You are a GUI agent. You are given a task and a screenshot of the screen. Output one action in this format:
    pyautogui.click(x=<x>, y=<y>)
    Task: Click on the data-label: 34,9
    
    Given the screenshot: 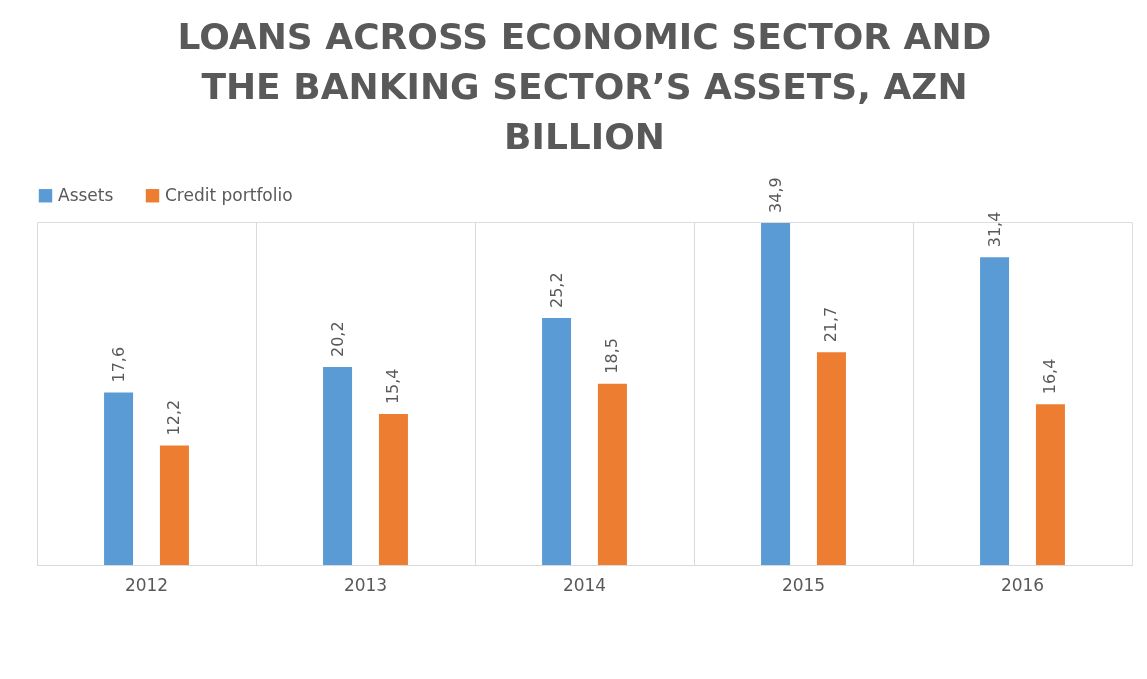 What is the action you would take?
    pyautogui.click(x=775, y=195)
    